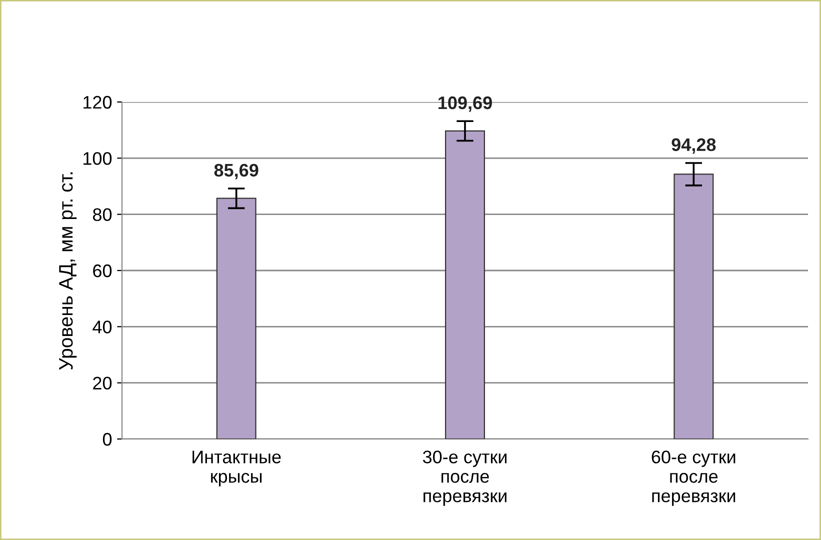 This screenshot has height=540, width=821. I want to click on y-tick-label: 100, so click(98, 158).